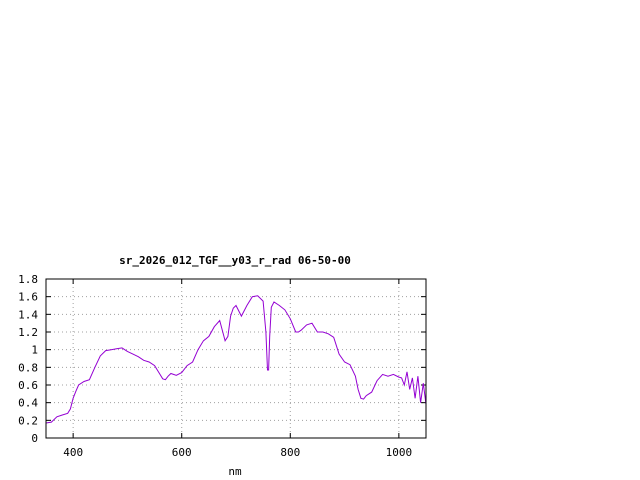 This screenshot has height=480, width=640. What do you see at coordinates (28, 403) in the screenshot?
I see `y-tick-label: 0.4` at bounding box center [28, 403].